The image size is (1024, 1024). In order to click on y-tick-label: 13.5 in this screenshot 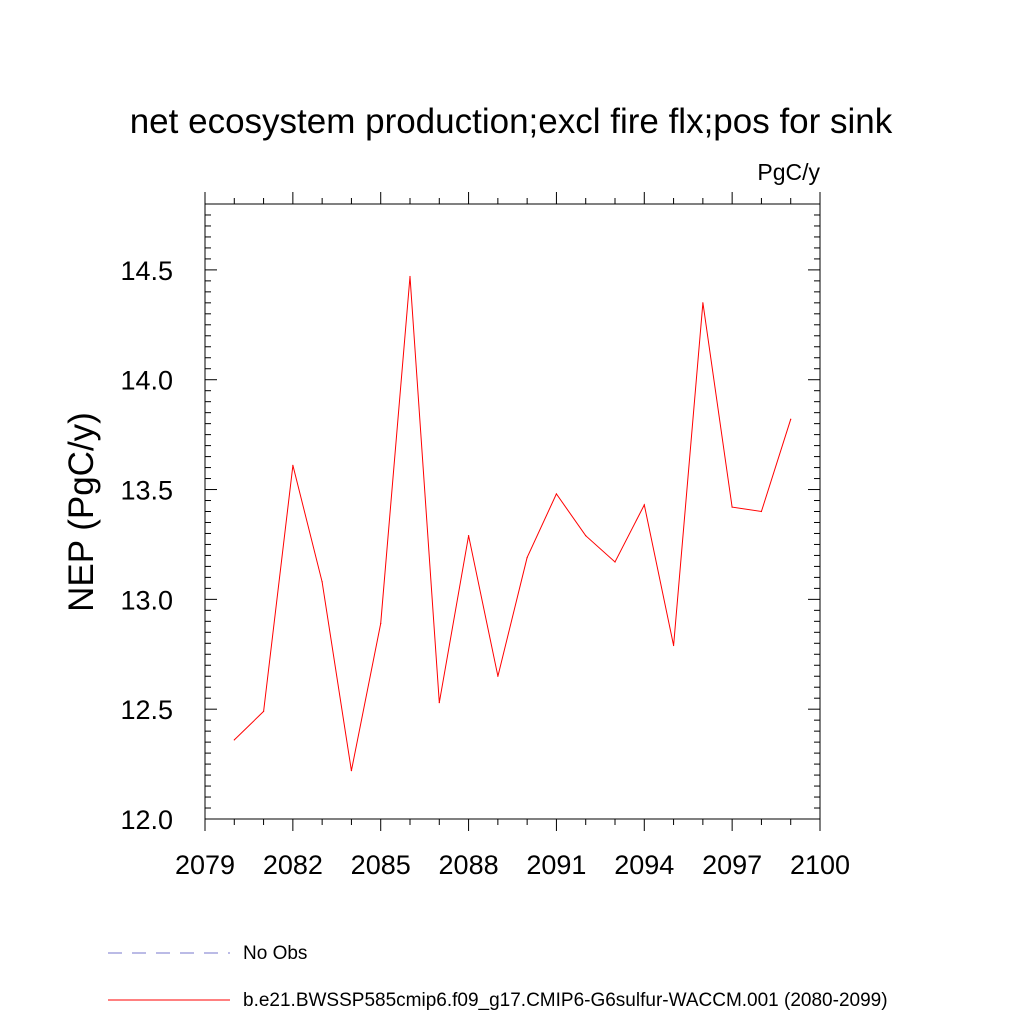, I will do `click(146, 491)`.